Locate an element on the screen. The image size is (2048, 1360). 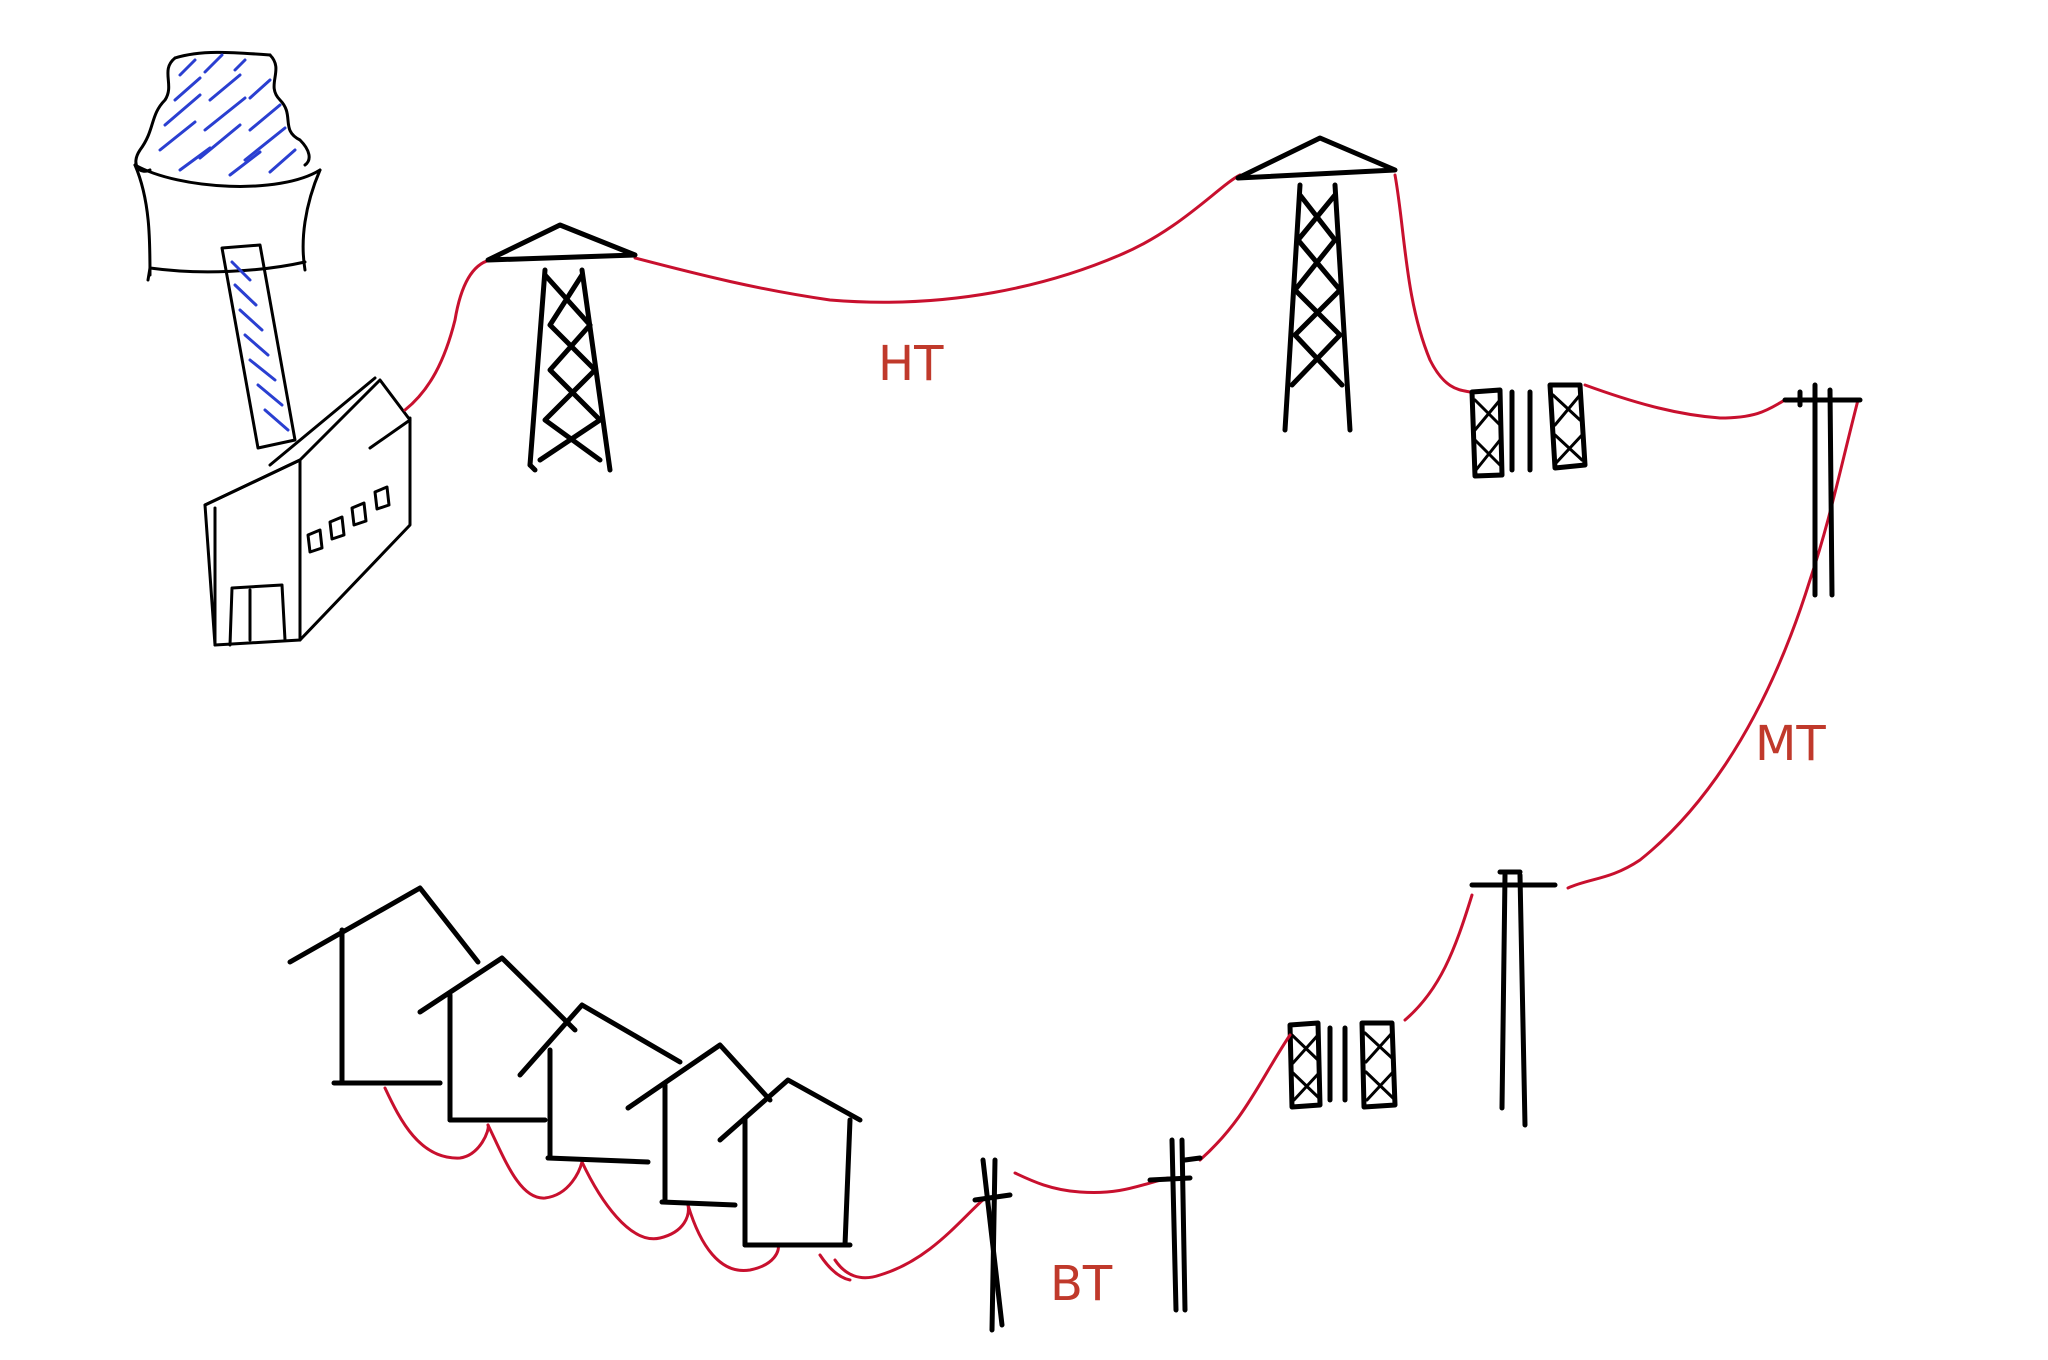
wire-pylon2-to-transformer is located at coordinates (1432, 283).